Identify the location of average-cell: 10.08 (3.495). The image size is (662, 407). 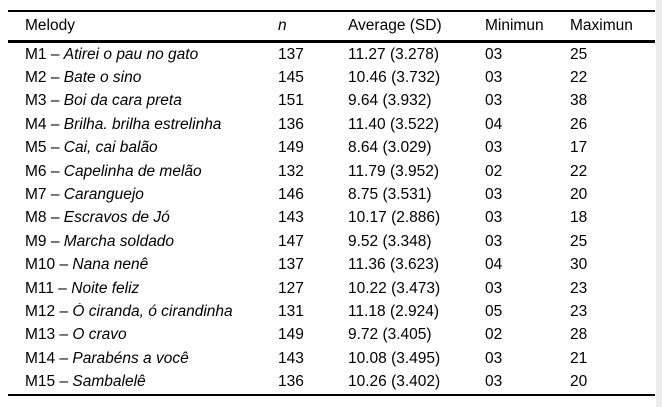
(394, 358).